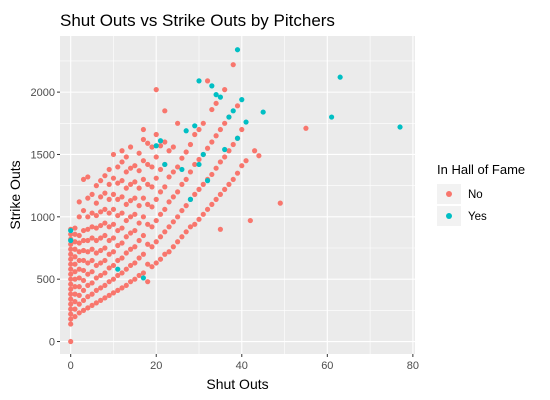 The image size is (550, 400). Describe the element at coordinates (237, 384) in the screenshot. I see `x-axis-title: Shut Outs` at that location.